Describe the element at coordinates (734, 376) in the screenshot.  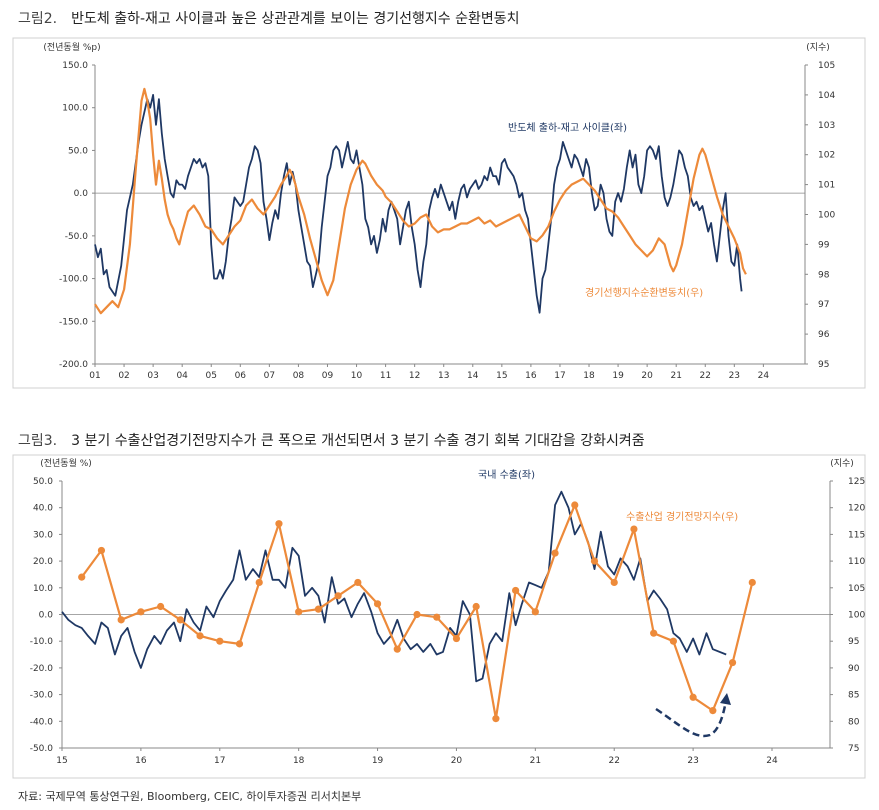
I see `chart2-x-tick-label: 23` at that location.